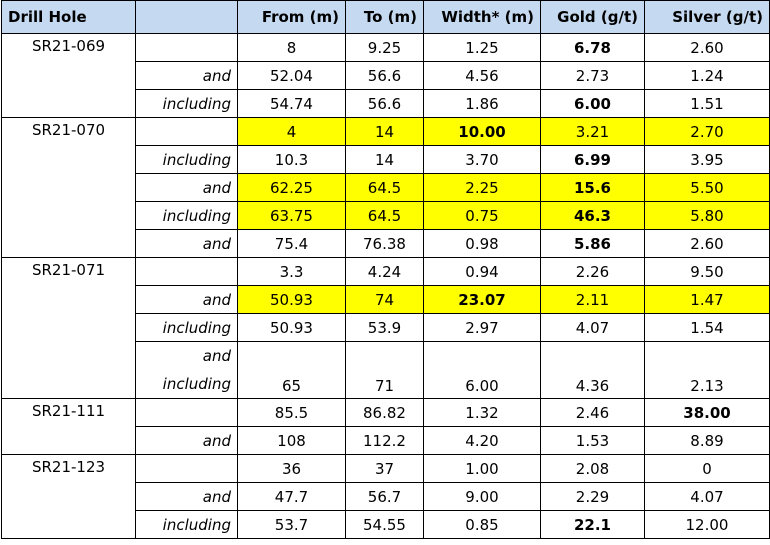 This screenshot has width=770, height=545. What do you see at coordinates (291, 103) in the screenshot?
I see `from-cell: 54.74` at bounding box center [291, 103].